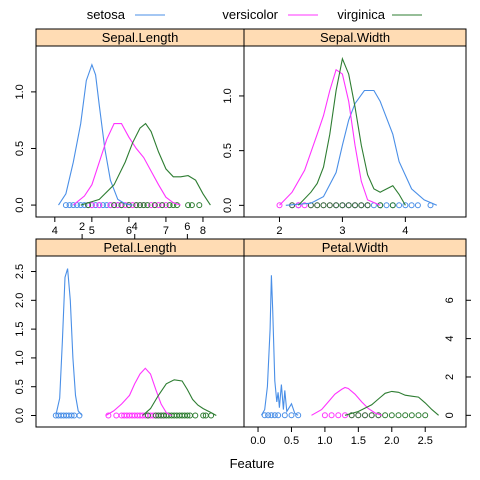 The height and width of the screenshot is (480, 480). I want to click on y-tick-label-sepal-width-1: 1.0, so click(228, 95).